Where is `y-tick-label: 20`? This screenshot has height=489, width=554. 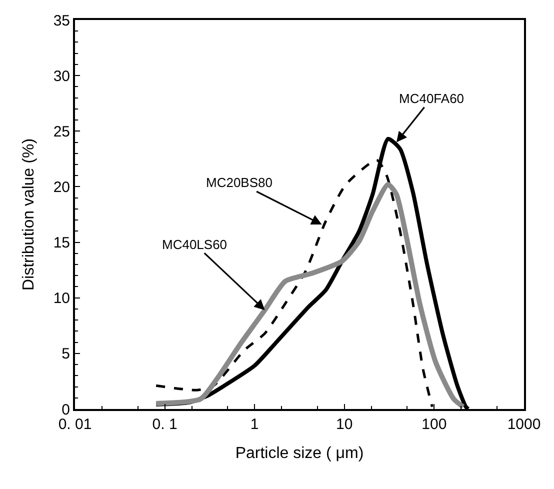 y-tick-label: 20 is located at coordinates (61, 187).